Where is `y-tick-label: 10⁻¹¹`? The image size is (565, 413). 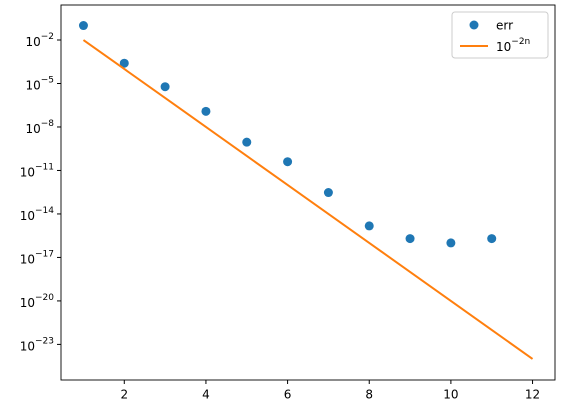
y-tick-label: 10⁻¹¹ is located at coordinates (37, 170).